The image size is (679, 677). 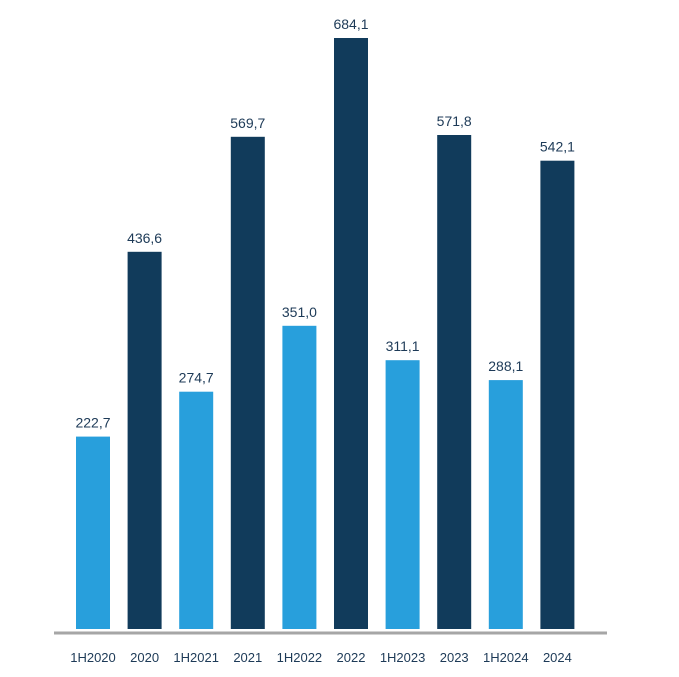 What do you see at coordinates (300, 657) in the screenshot?
I see `tick-label-1h2022: 1H2022` at bounding box center [300, 657].